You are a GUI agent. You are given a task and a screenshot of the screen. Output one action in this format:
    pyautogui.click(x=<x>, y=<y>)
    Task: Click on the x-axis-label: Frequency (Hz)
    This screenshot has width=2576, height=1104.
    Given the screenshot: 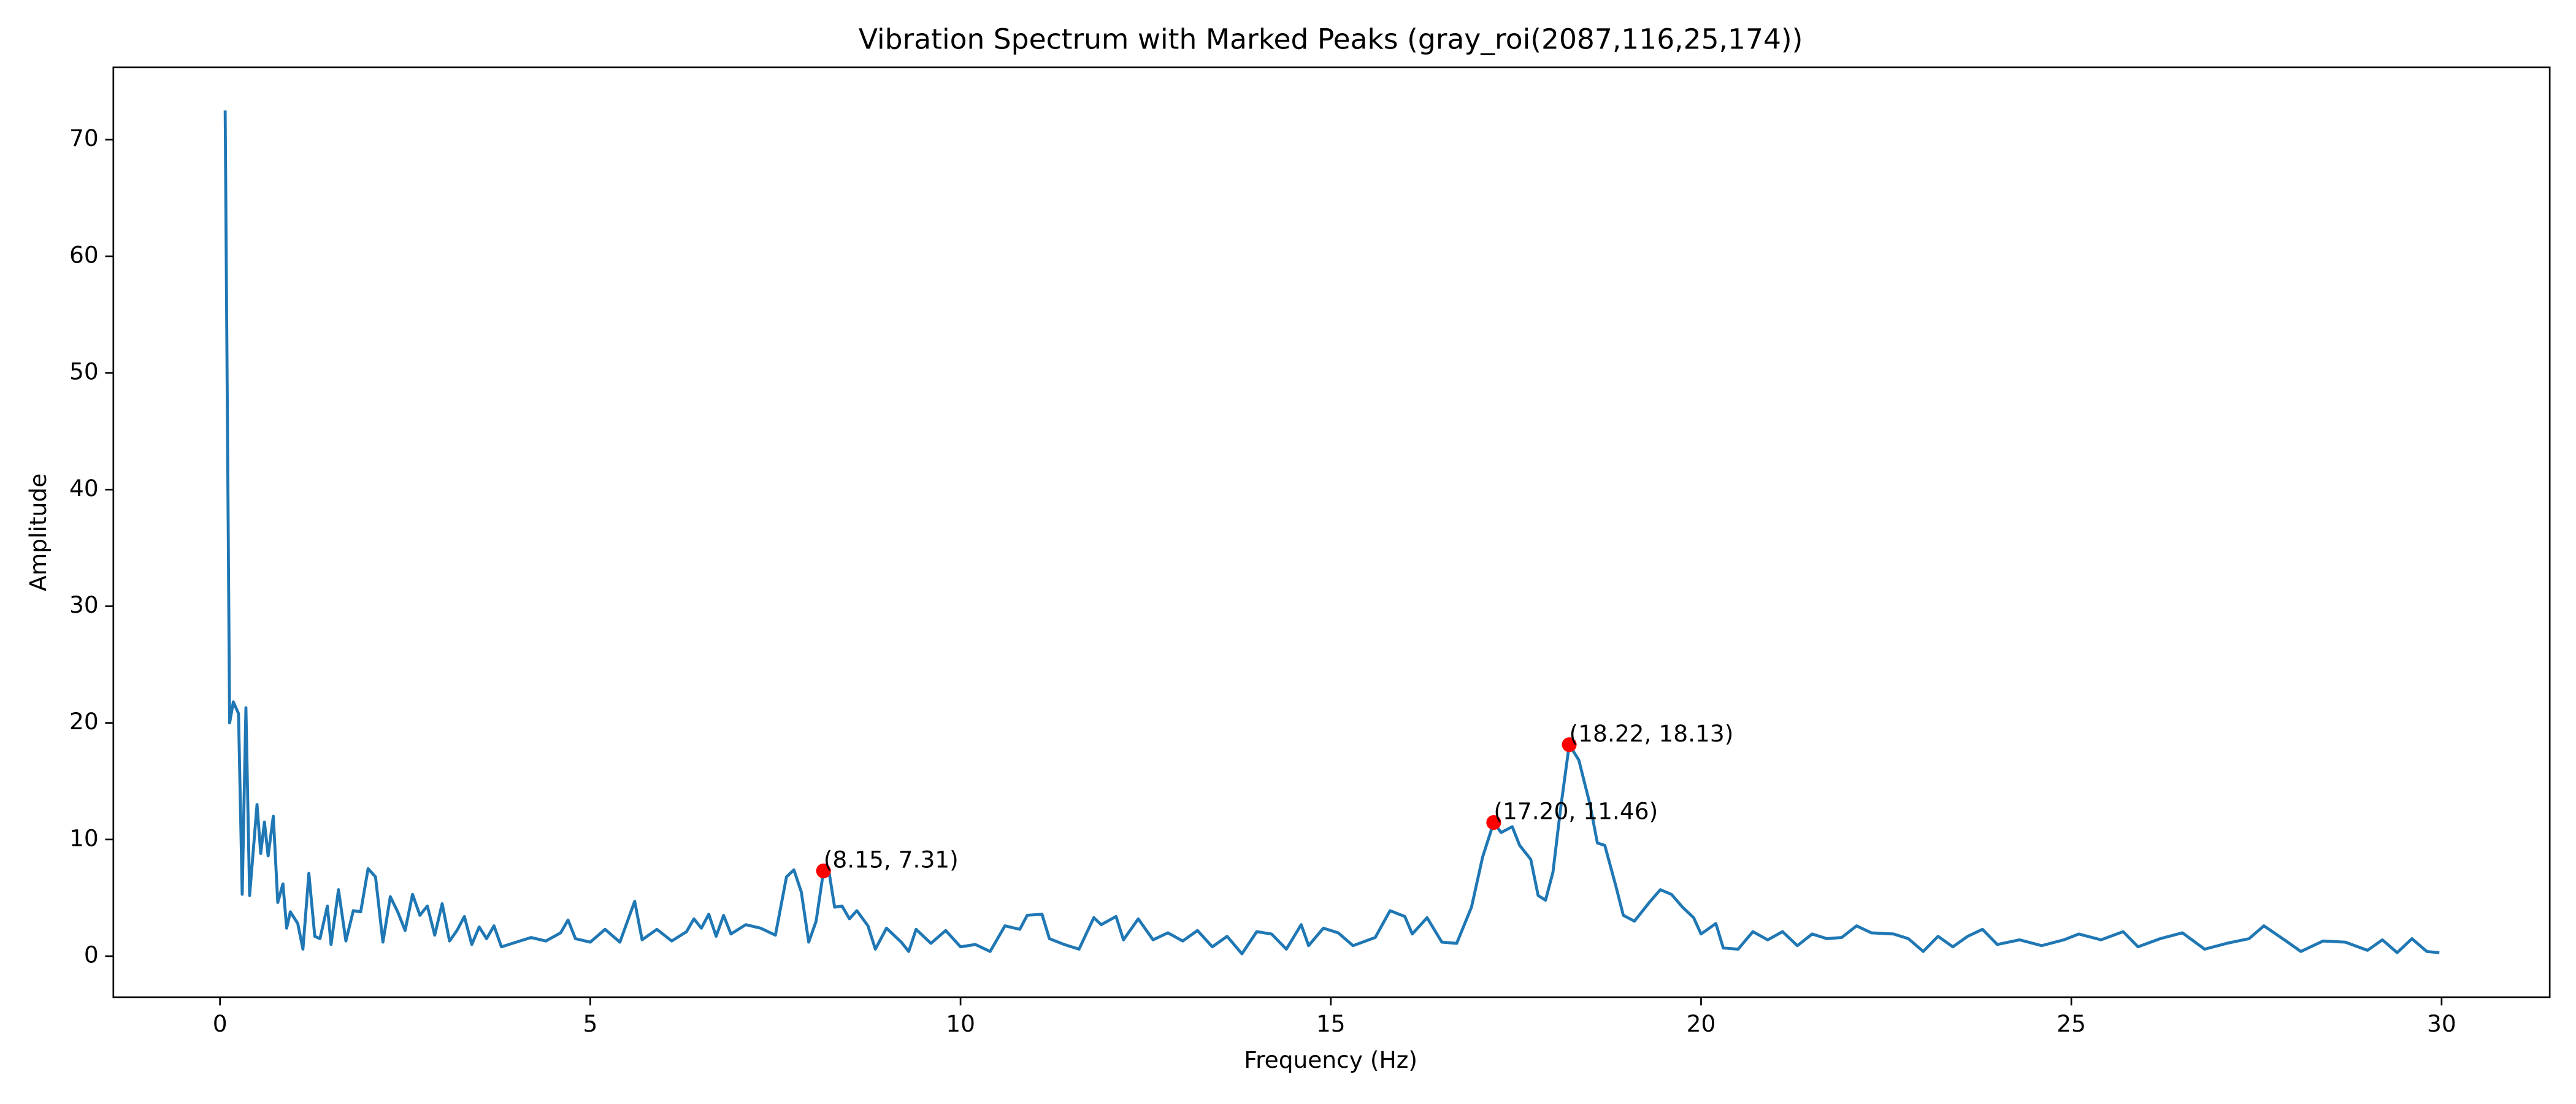 What is the action you would take?
    pyautogui.click(x=1330, y=1059)
    